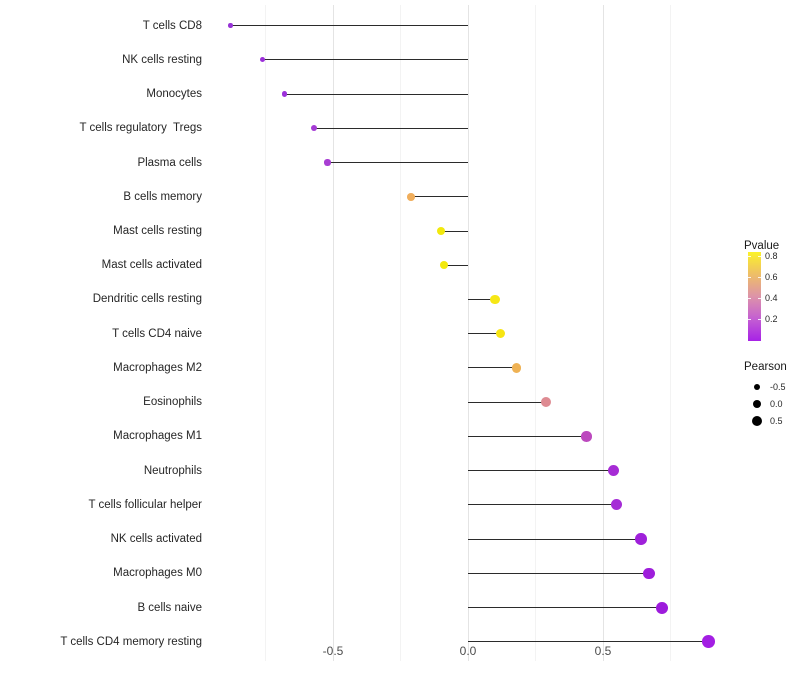  What do you see at coordinates (162, 196) in the screenshot?
I see `y-axis-label: B cells memory` at bounding box center [162, 196].